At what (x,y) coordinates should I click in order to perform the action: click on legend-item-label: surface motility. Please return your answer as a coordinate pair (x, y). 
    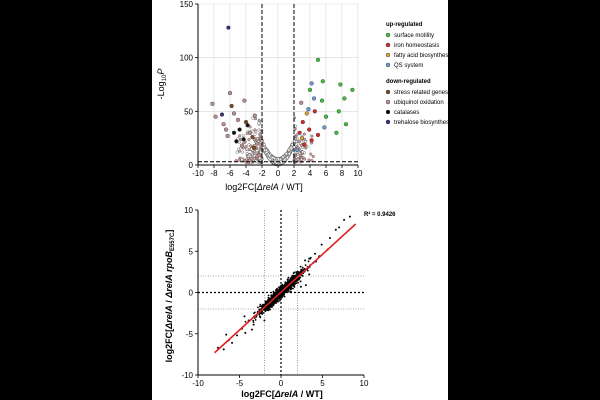
    Looking at the image, I should click on (414, 36).